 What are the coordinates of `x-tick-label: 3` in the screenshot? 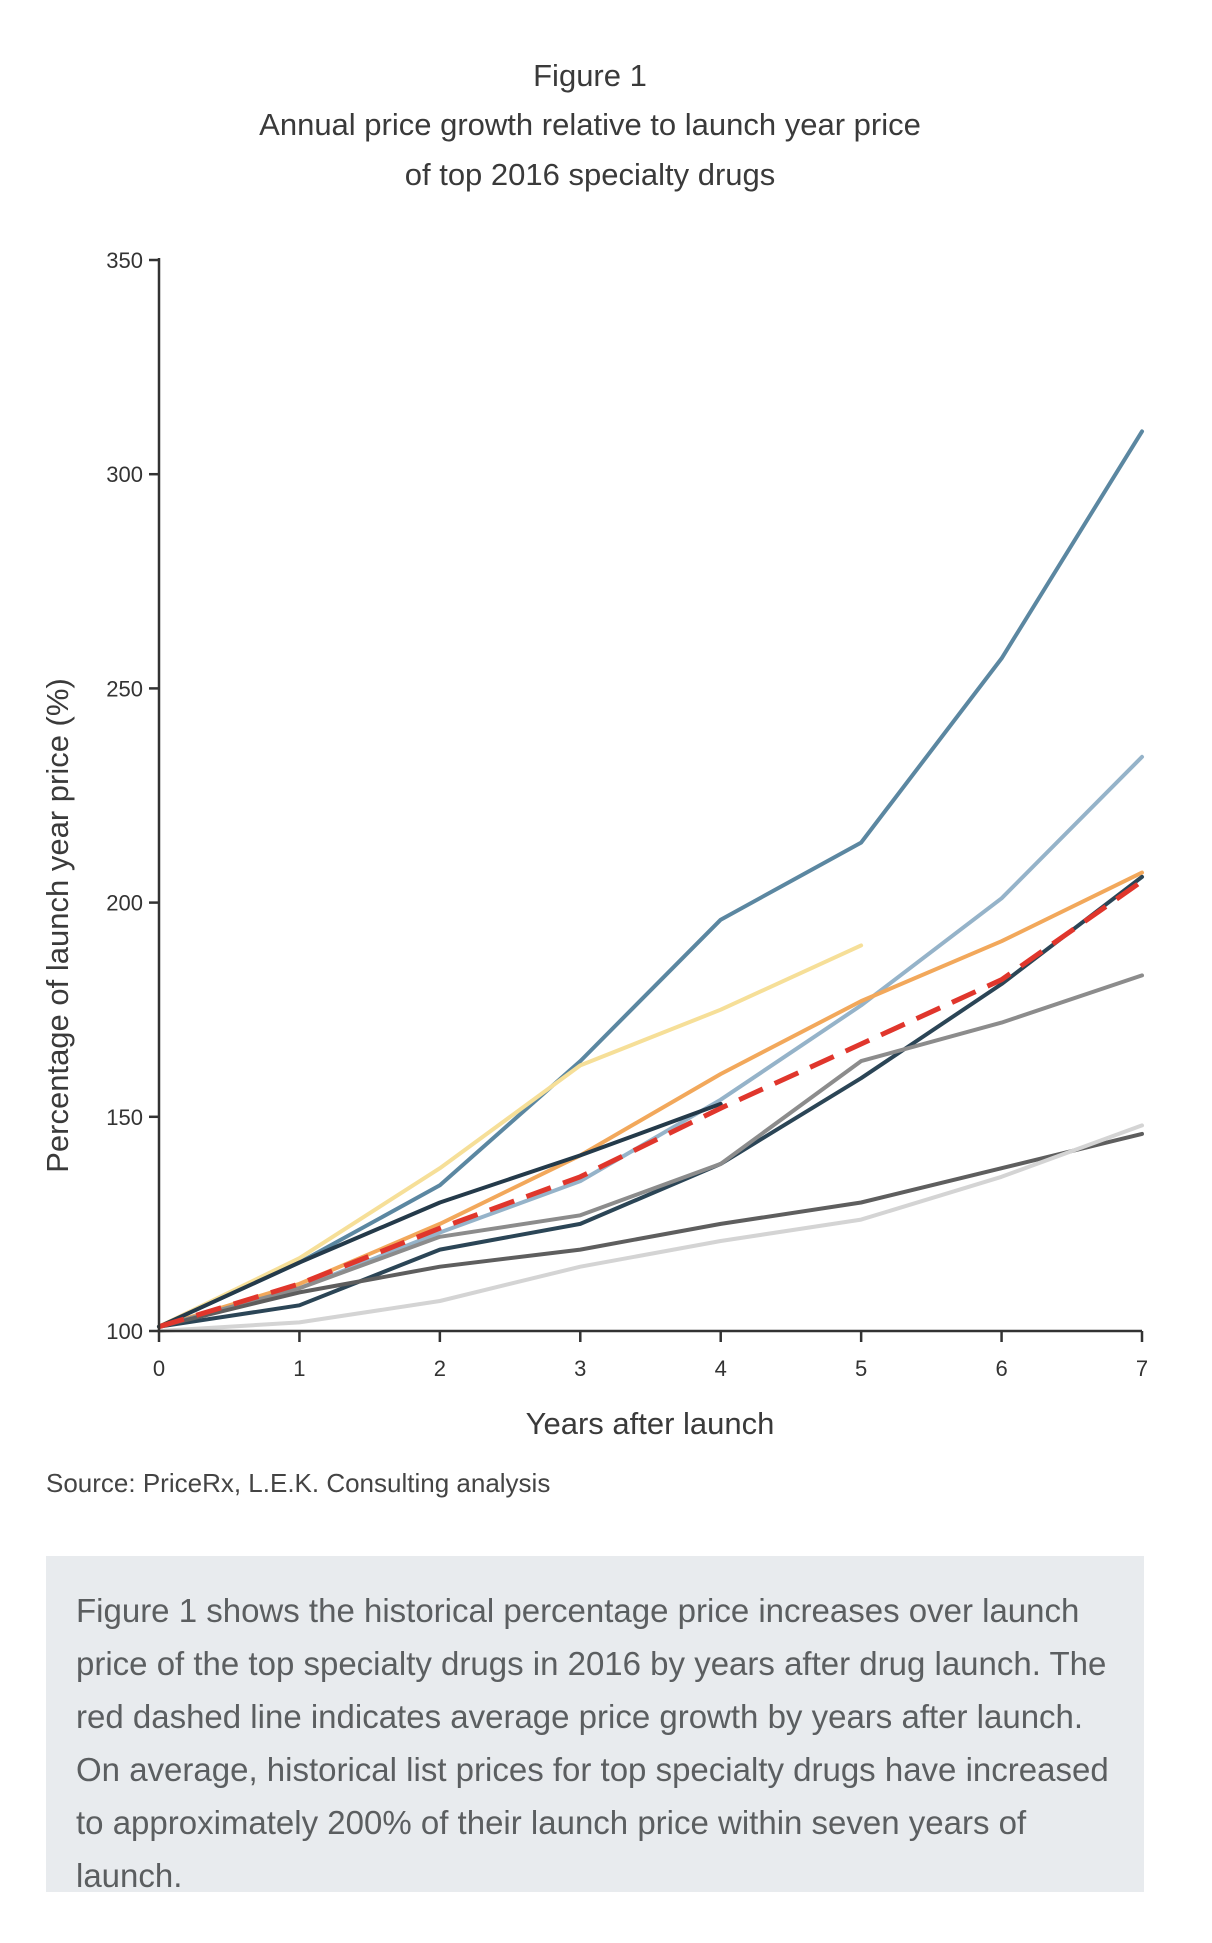 It's located at (580, 1368).